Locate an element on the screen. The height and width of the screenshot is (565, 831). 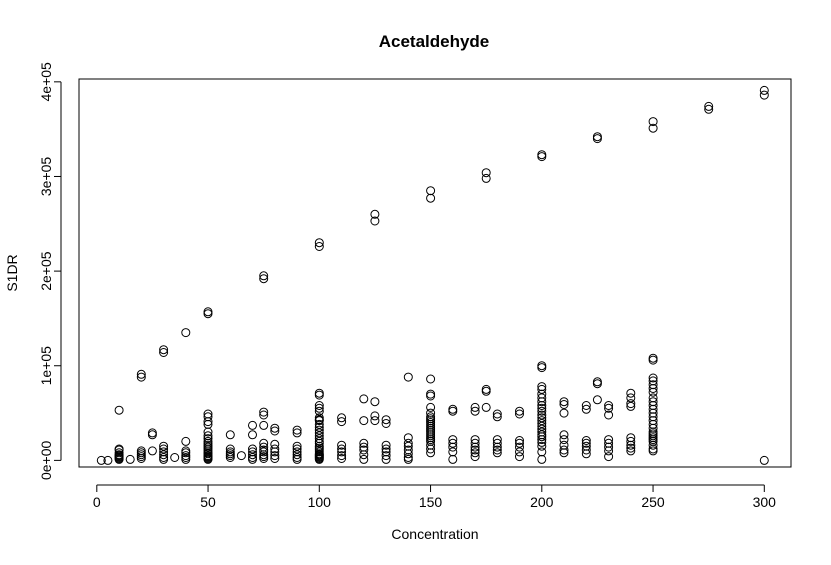
x-axis: 0 50 100 150 200 250 300 is located at coordinates (435, 497).